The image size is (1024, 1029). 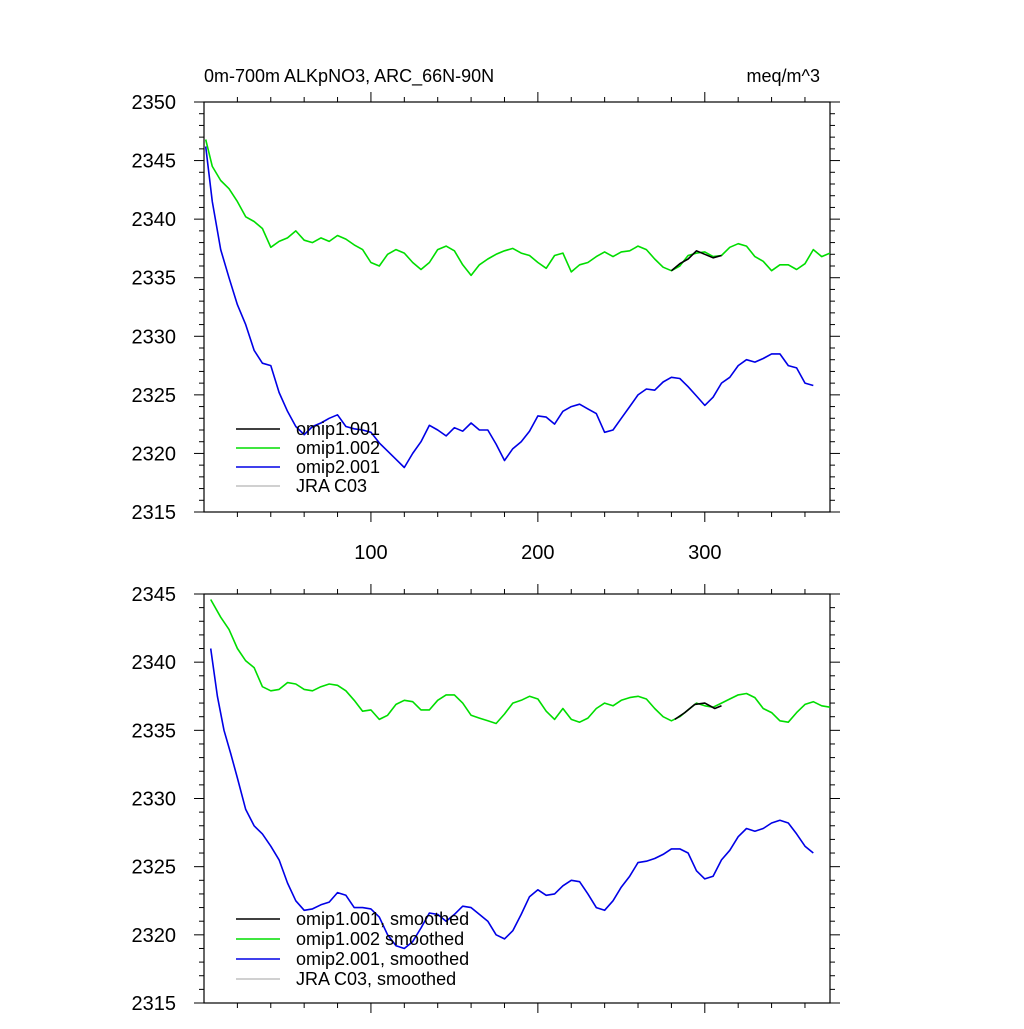 What do you see at coordinates (382, 959) in the screenshot?
I see `legend-label: omip2.001, smoothed` at bounding box center [382, 959].